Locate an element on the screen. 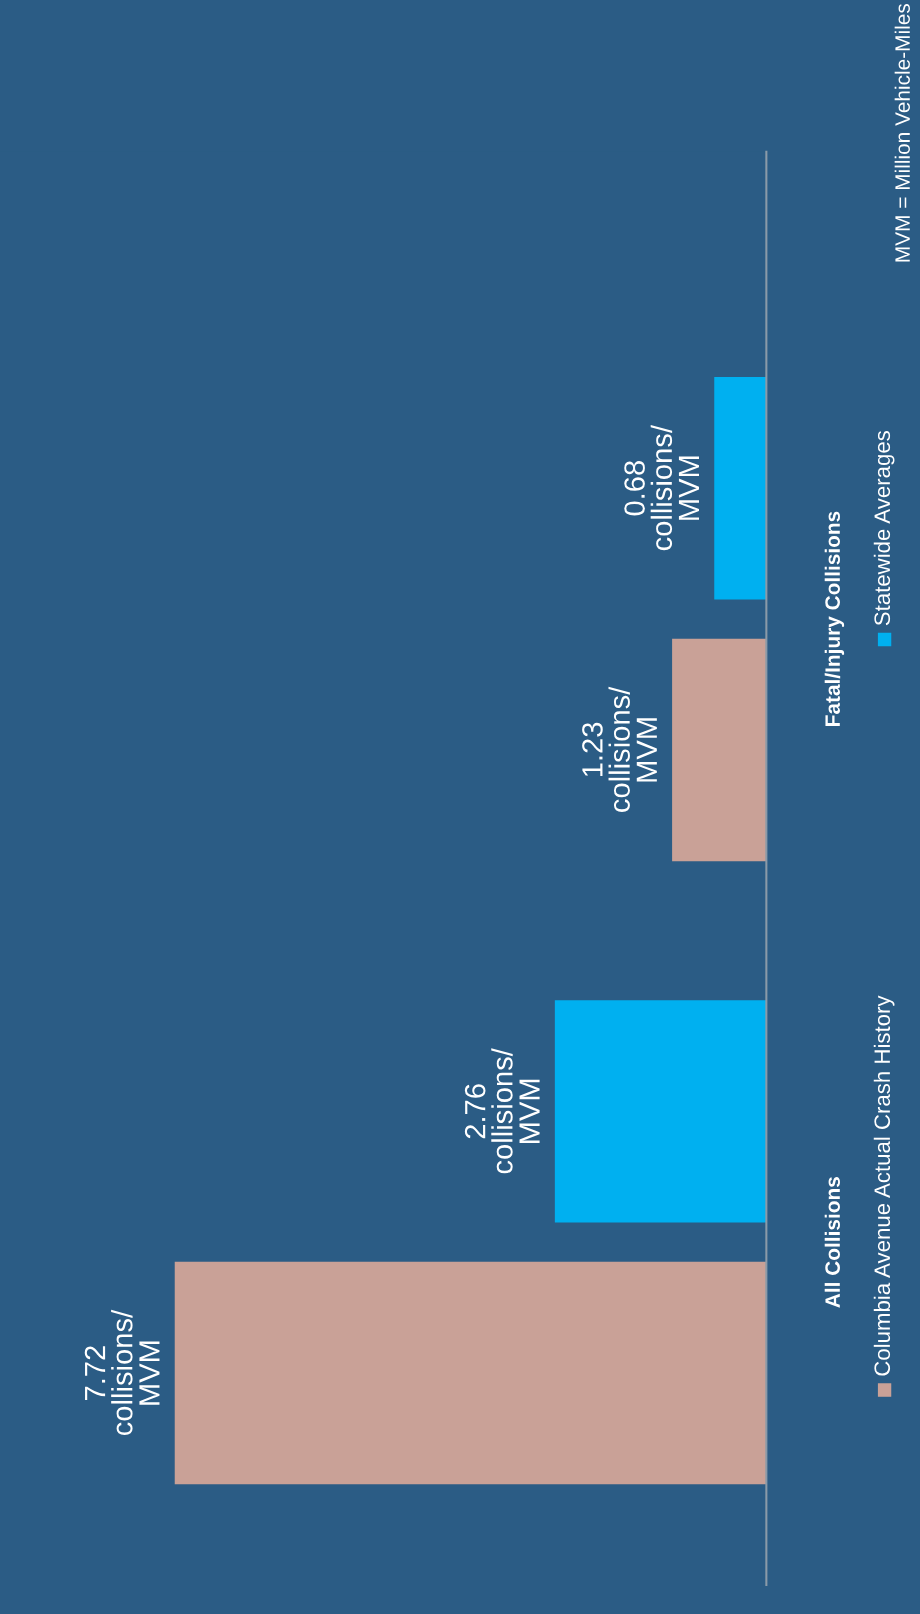  data-label: 2.76 collisions/ MVM is located at coordinates (502, 1111).